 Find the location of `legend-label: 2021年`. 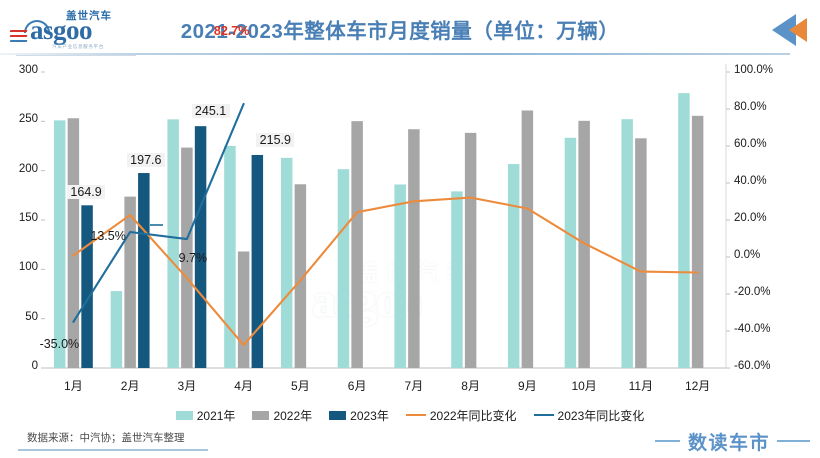

legend-label: 2021年 is located at coordinates (216, 415).